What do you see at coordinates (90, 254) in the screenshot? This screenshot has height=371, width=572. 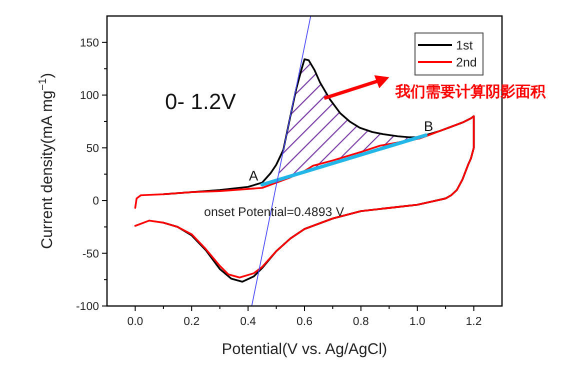 I see `y-tick-label: -50` at bounding box center [90, 254].